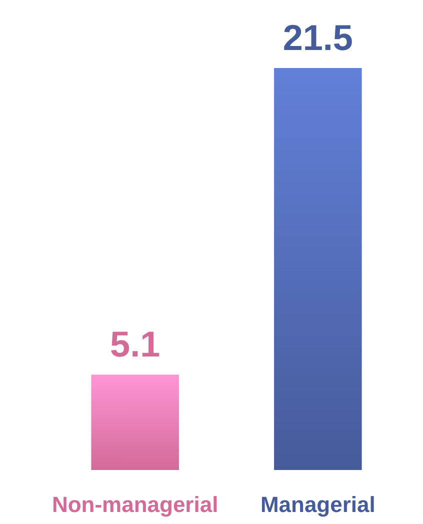 The width and height of the screenshot is (423, 524). Describe the element at coordinates (135, 504) in the screenshot. I see `x-tick-label: Non-managerial` at that location.